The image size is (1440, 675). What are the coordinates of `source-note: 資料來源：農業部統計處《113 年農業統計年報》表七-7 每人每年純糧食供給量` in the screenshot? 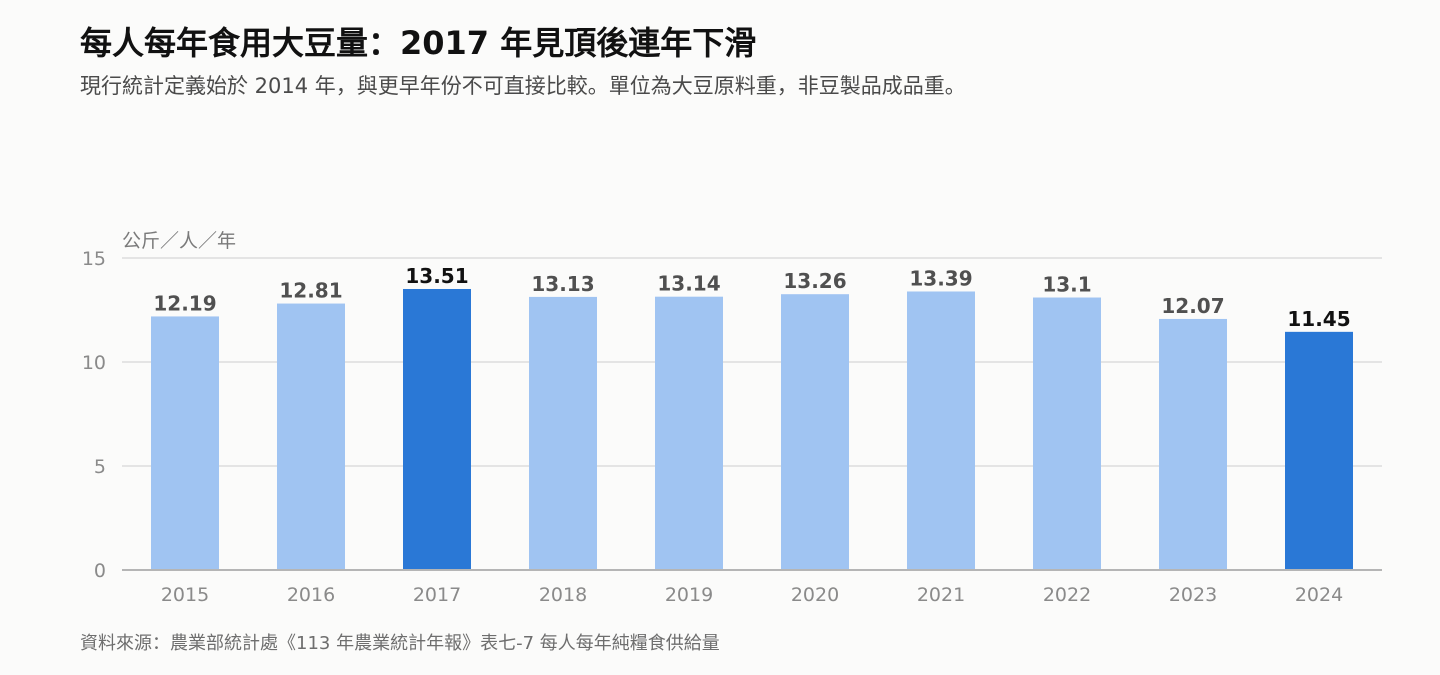 It's located at (400, 643).